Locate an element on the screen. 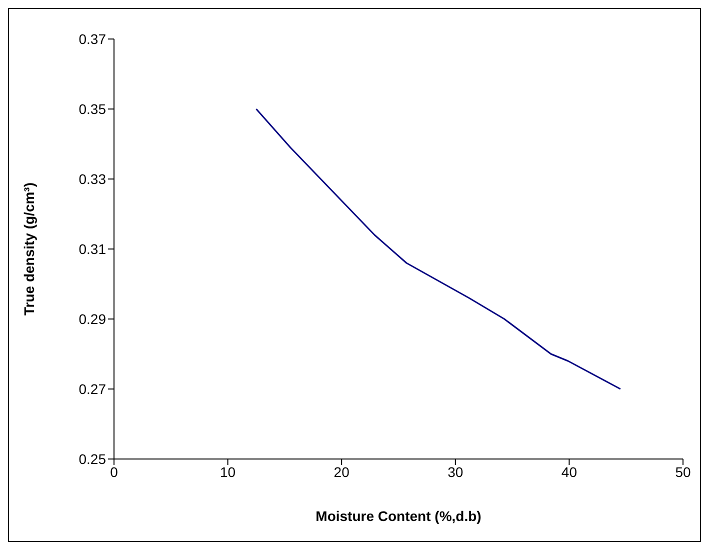 The width and height of the screenshot is (709, 550). x-tick-label: 50 is located at coordinates (683, 472).